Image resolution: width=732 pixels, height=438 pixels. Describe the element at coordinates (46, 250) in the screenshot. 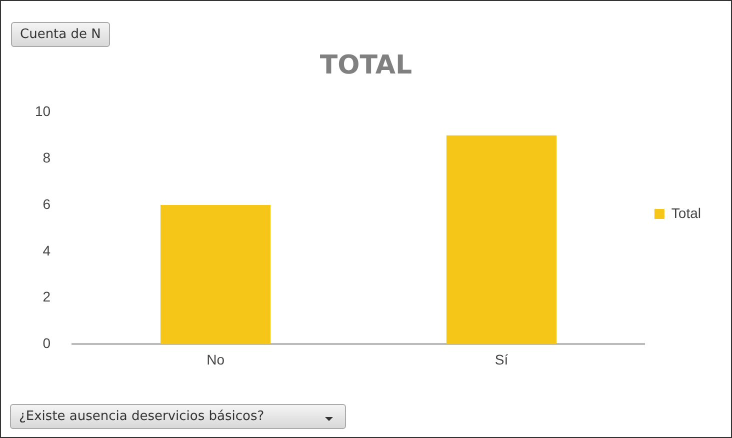

I see `y-tick-label: 4` at that location.